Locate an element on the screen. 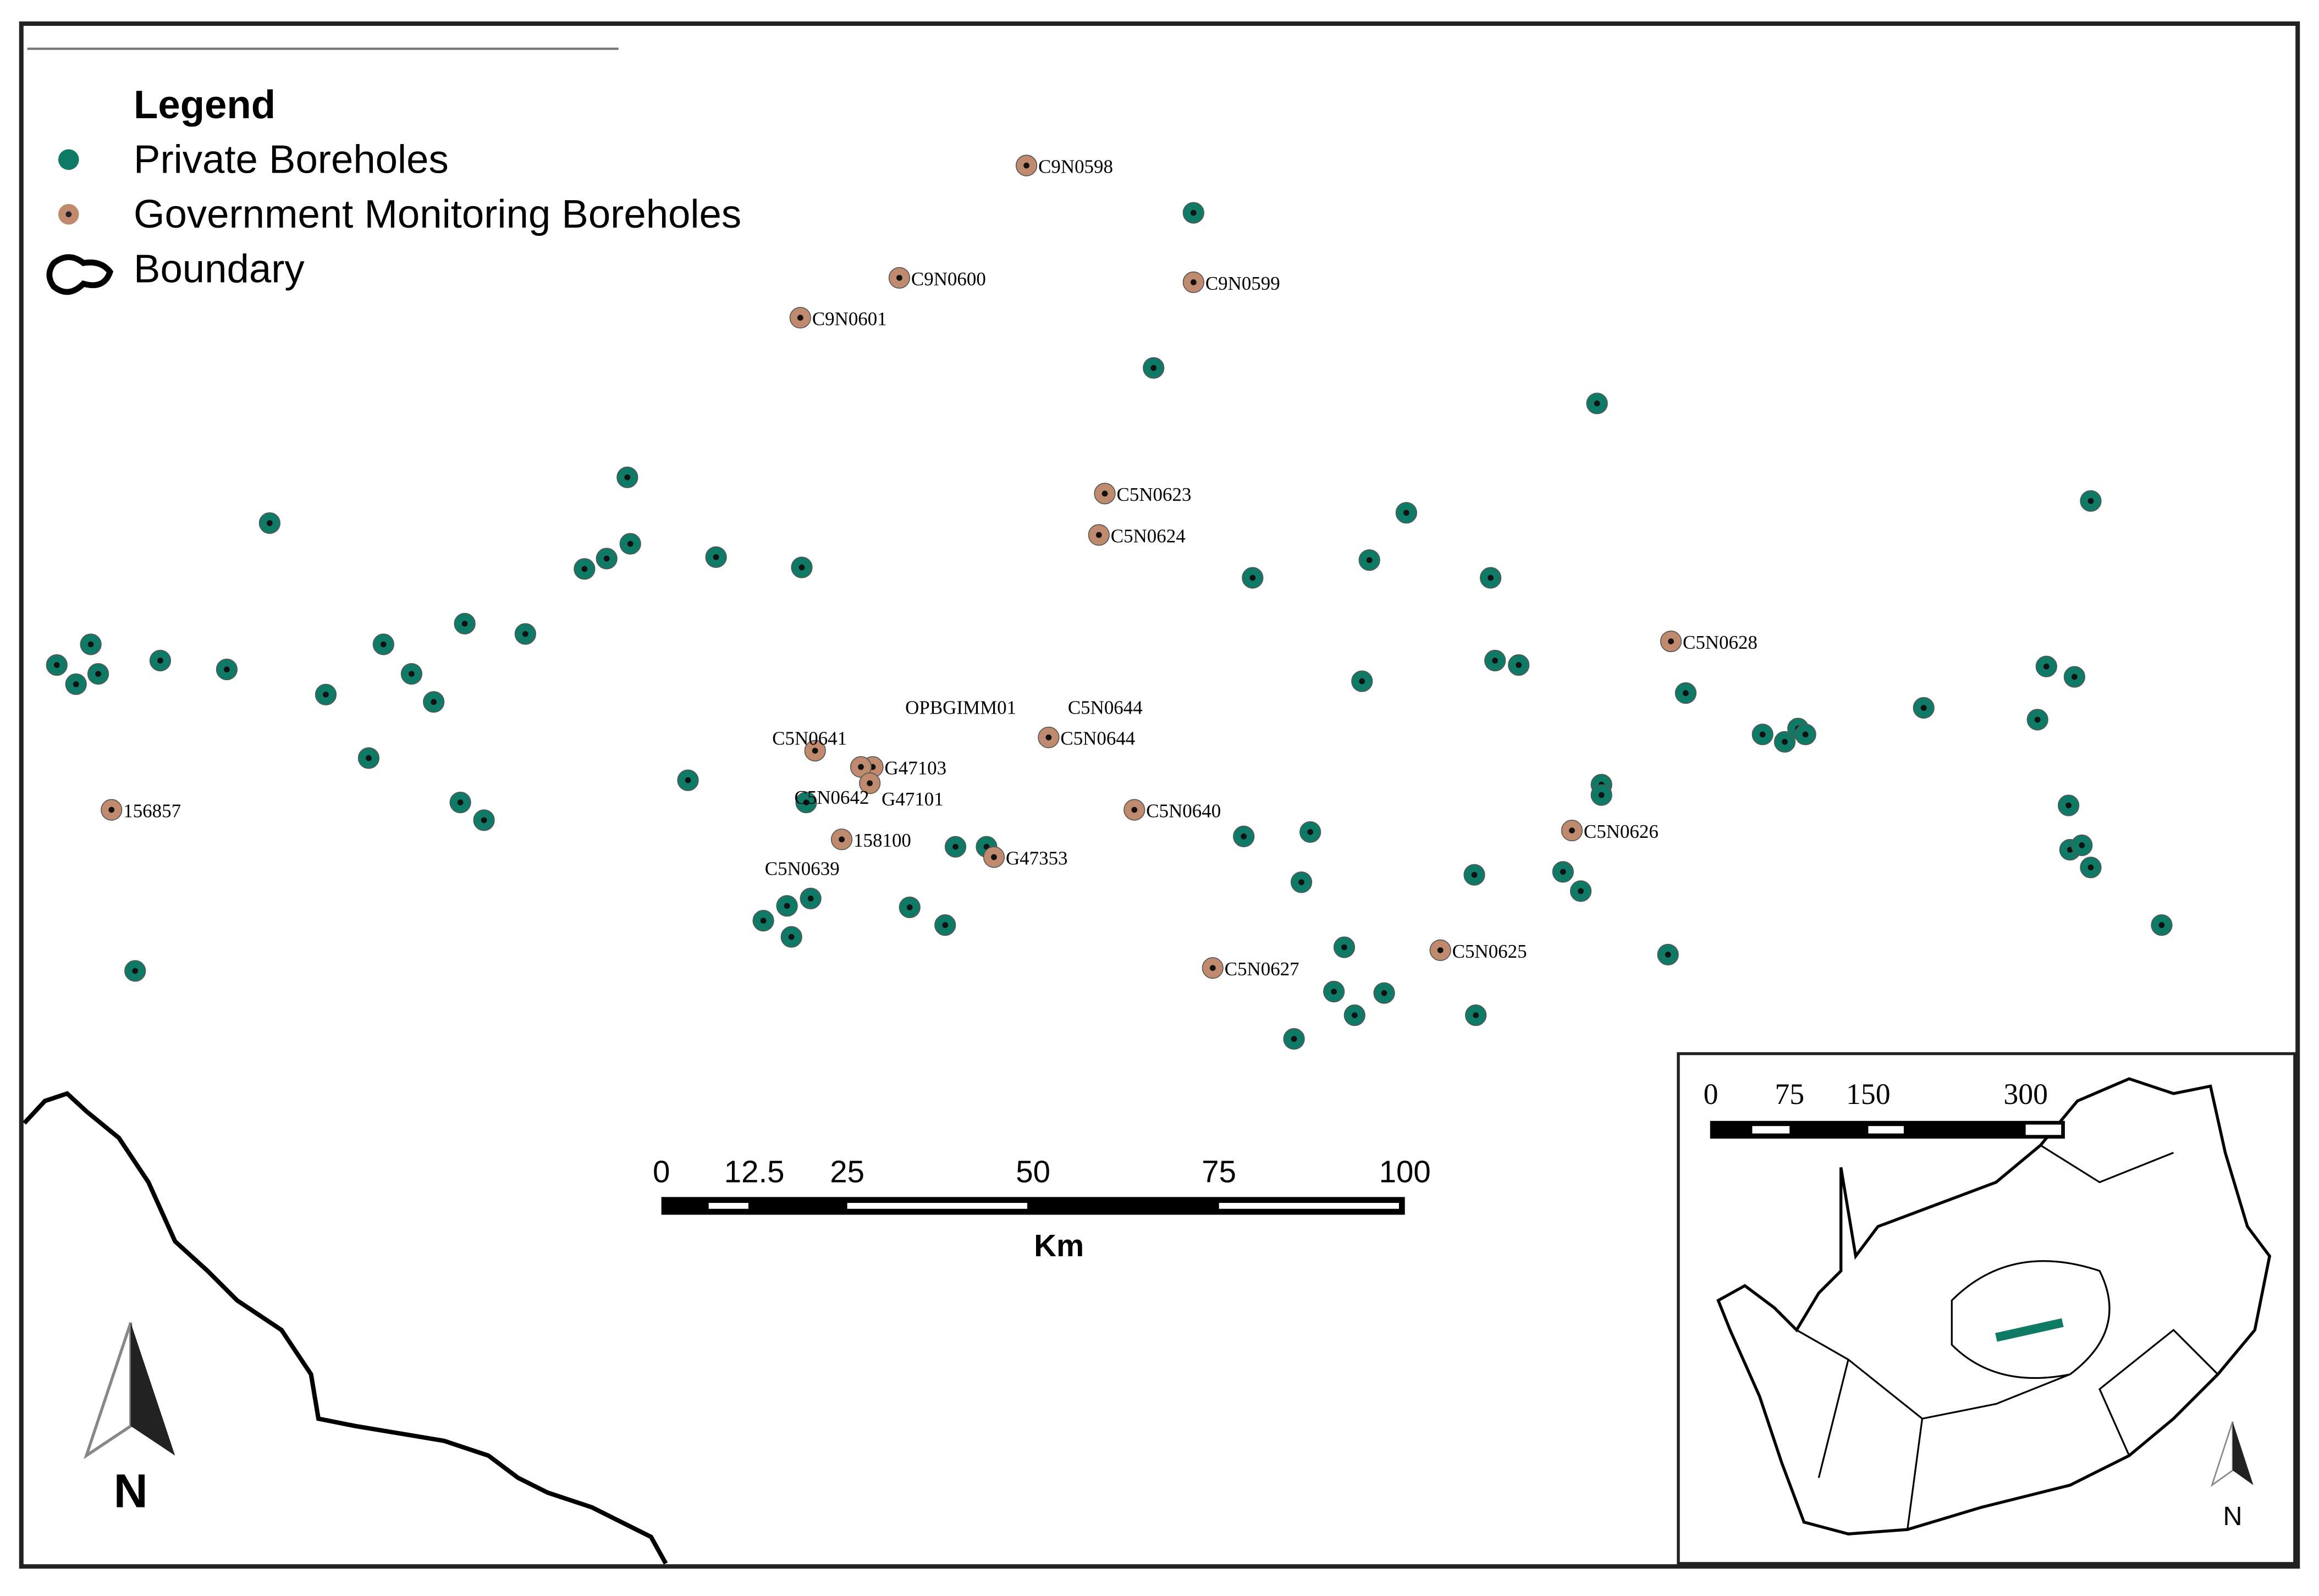 Image resolution: width=2319 pixels, height=1596 pixels. borehole-label: G47101 is located at coordinates (913, 799).